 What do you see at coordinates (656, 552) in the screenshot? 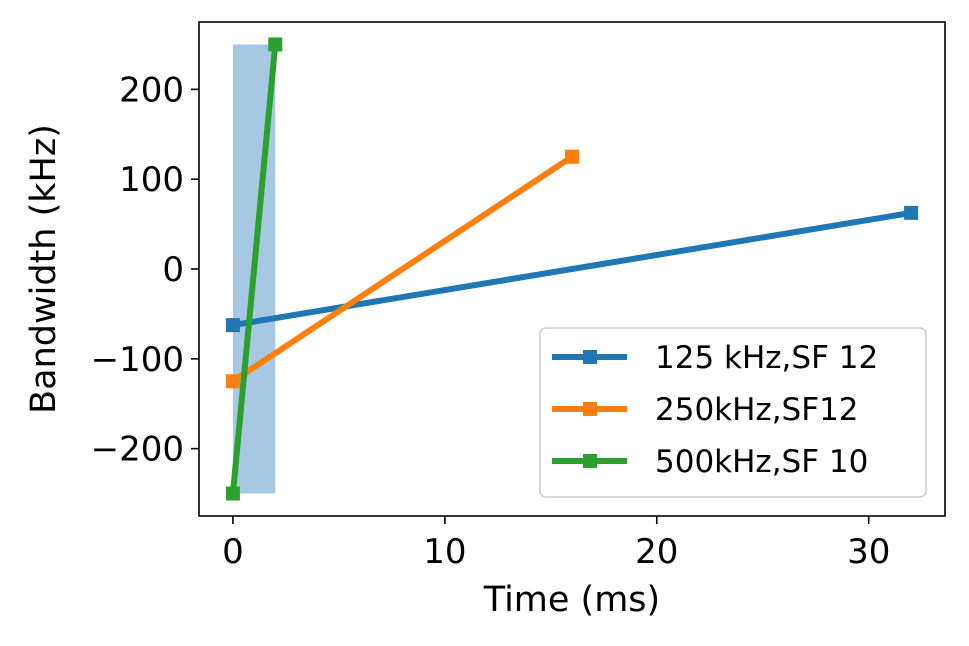
I see `x-tick-label: 20` at bounding box center [656, 552].